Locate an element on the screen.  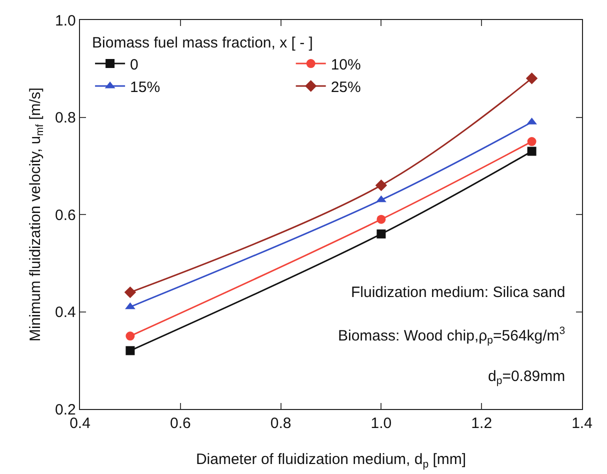
x-tick-label: 0.6 is located at coordinates (180, 423).